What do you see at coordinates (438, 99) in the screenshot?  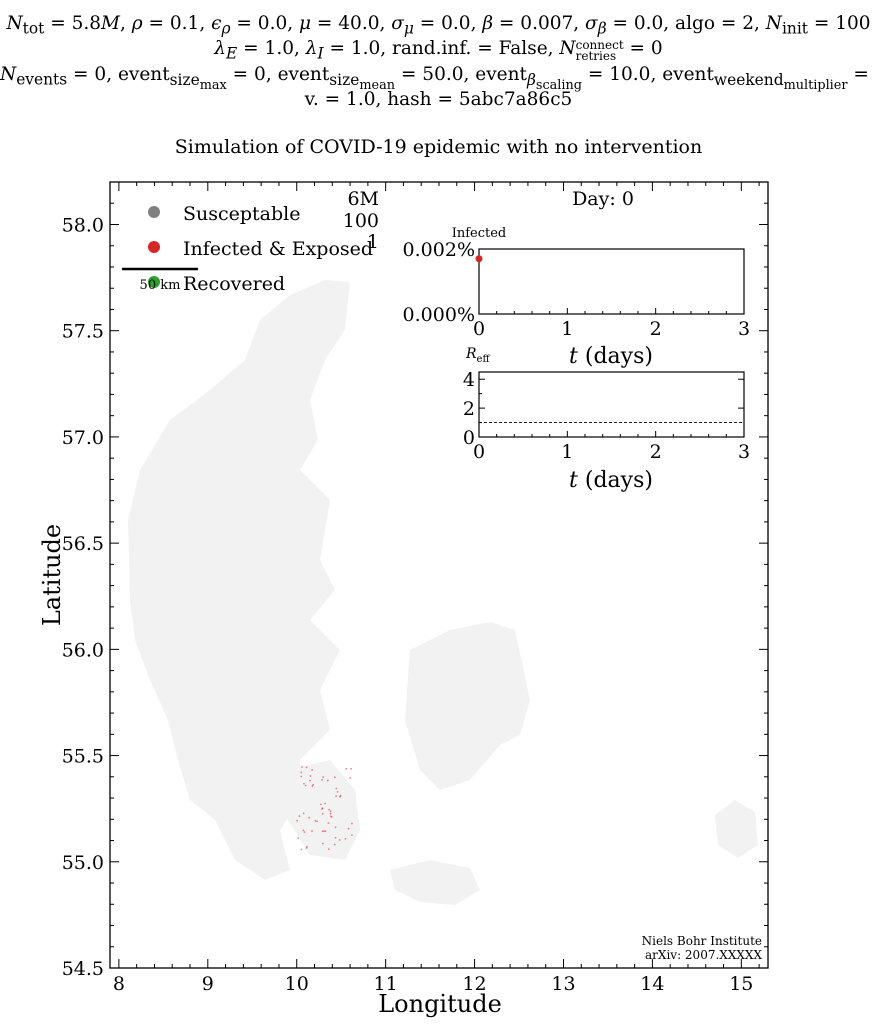 I see `header-line-4: v. = 1.0, hash = 5abc7a86c5` at bounding box center [438, 99].